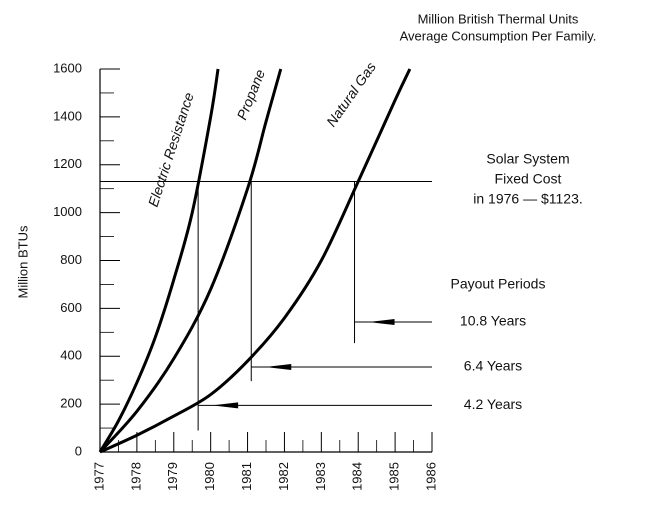  Describe the element at coordinates (498, 18) in the screenshot. I see `chart-title: Million British Thermal Units` at that location.